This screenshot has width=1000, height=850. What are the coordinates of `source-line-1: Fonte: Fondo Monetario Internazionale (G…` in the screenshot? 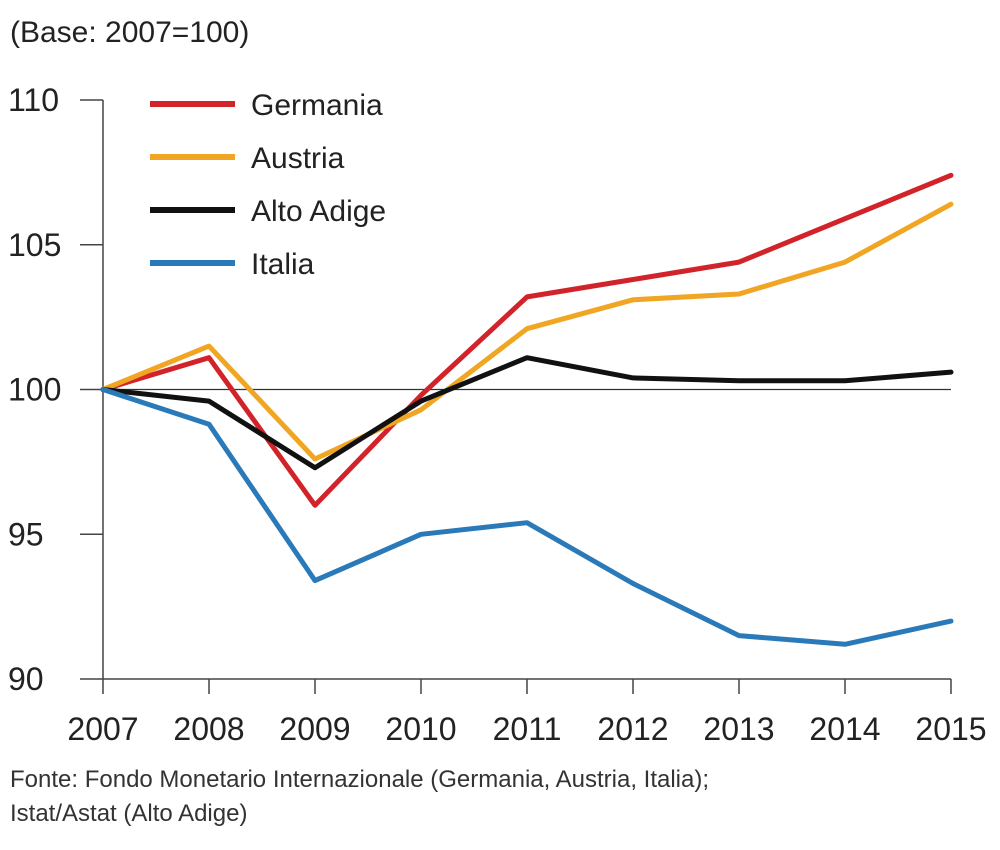 It's located at (360, 779).